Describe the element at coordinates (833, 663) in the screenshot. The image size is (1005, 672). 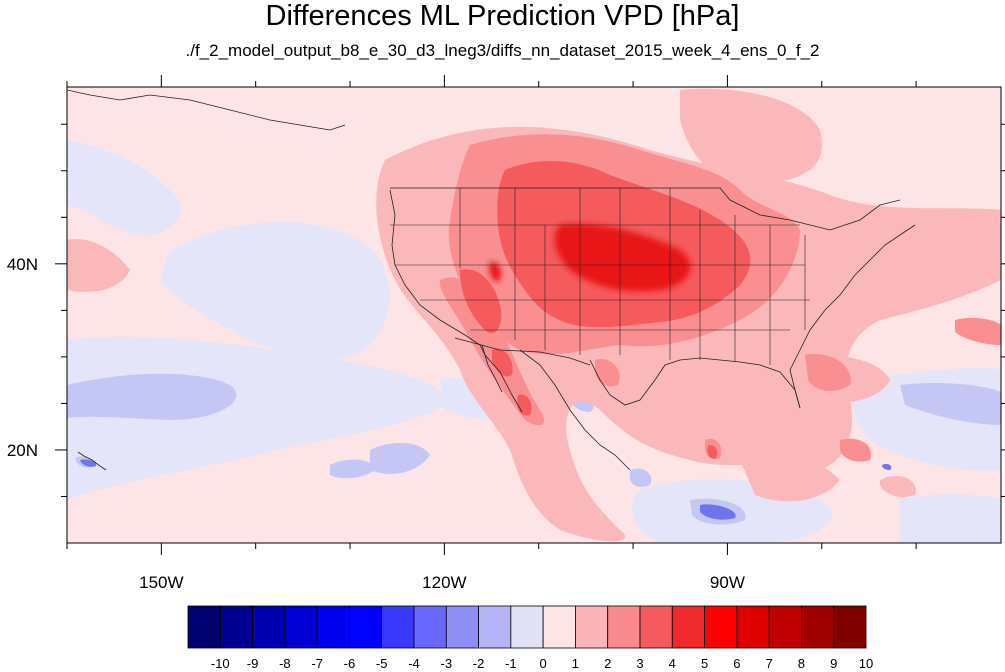
I see `colorbar-label: 9` at that location.